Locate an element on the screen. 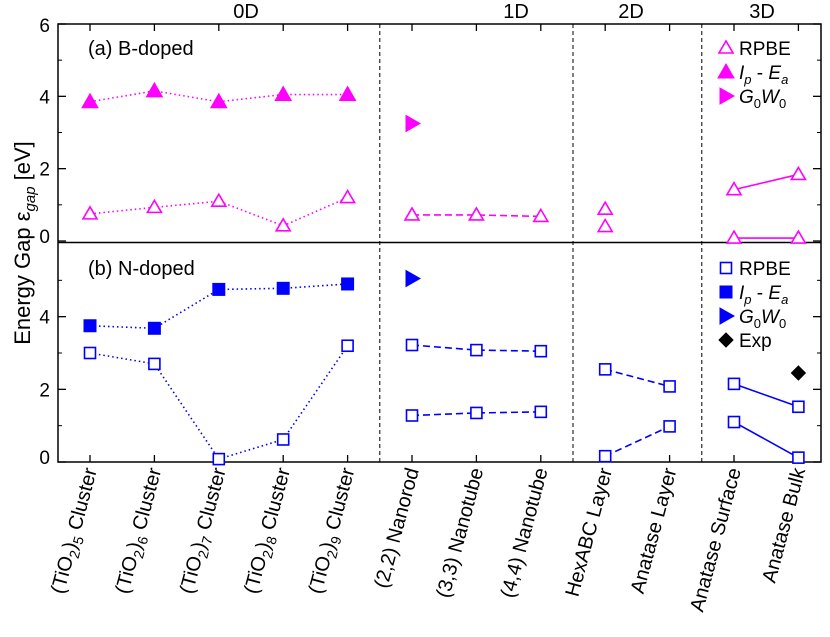 The height and width of the screenshot is (637, 830). group-label-3d: 3D is located at coordinates (762, 12).